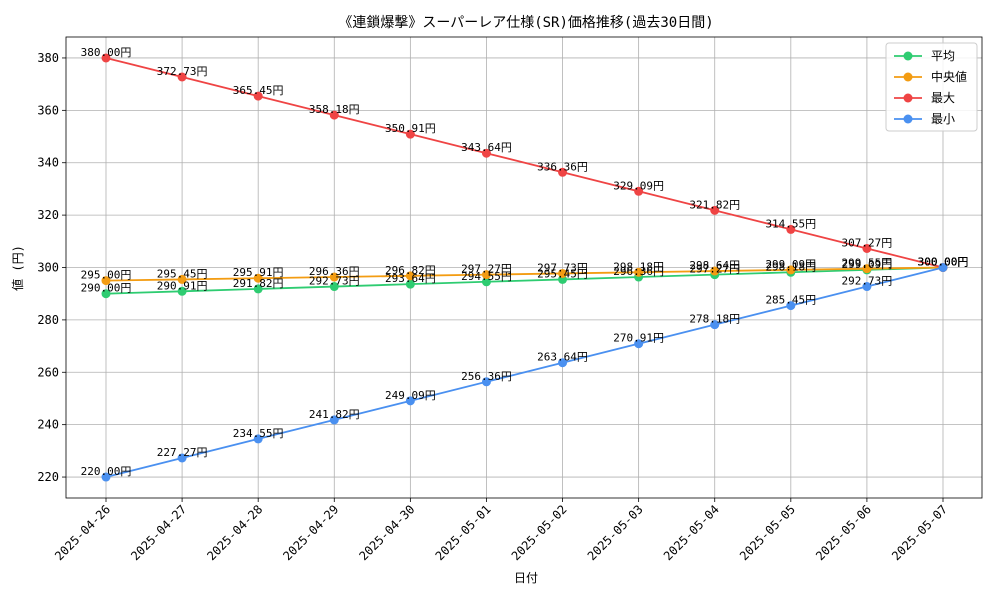 The width and height of the screenshot is (1000, 605). What do you see at coordinates (48, 477) in the screenshot?
I see `y-tick-label: 220` at bounding box center [48, 477].